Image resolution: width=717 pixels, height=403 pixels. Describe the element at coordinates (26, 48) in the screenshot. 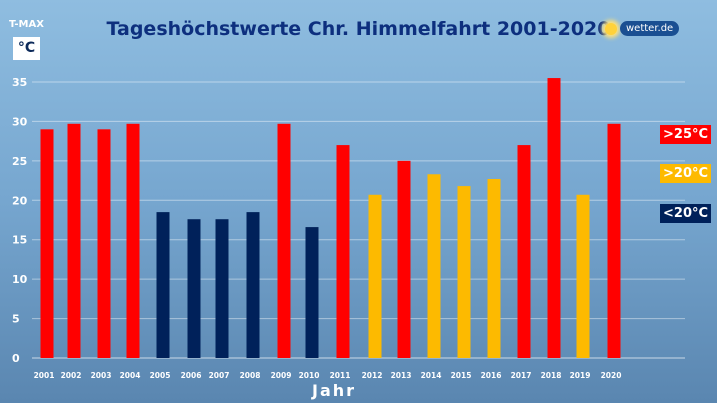

I see `y-axis-unit: °C` at that location.